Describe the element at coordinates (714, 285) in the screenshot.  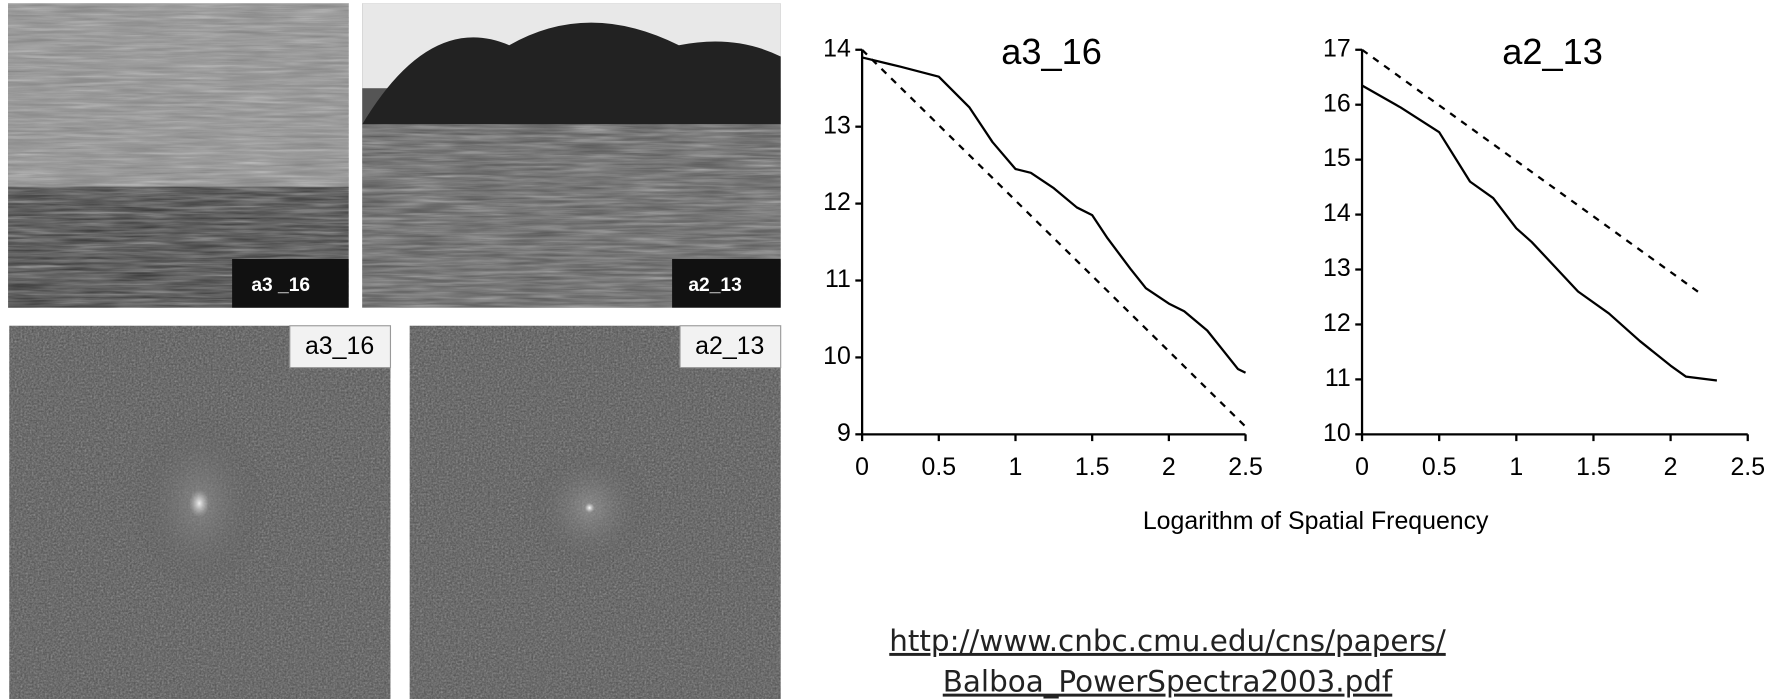
I see `photo-label: a2_13` at that location.